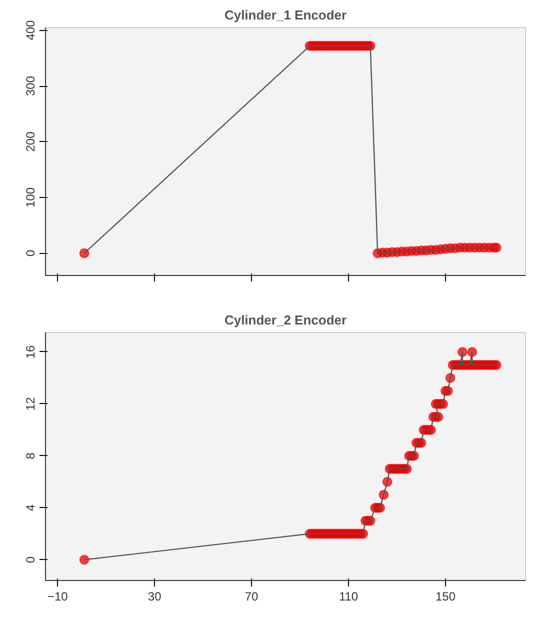 This screenshot has width=536, height=623. Describe the element at coordinates (251, 597) in the screenshot. I see `x-tick-label: 70` at that location.